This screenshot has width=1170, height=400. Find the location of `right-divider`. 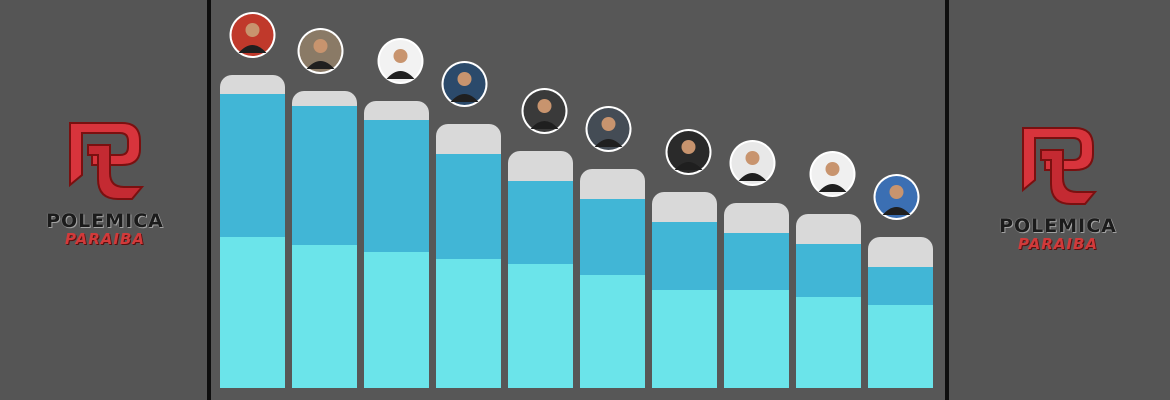

right-divider is located at coordinates (947, 200).